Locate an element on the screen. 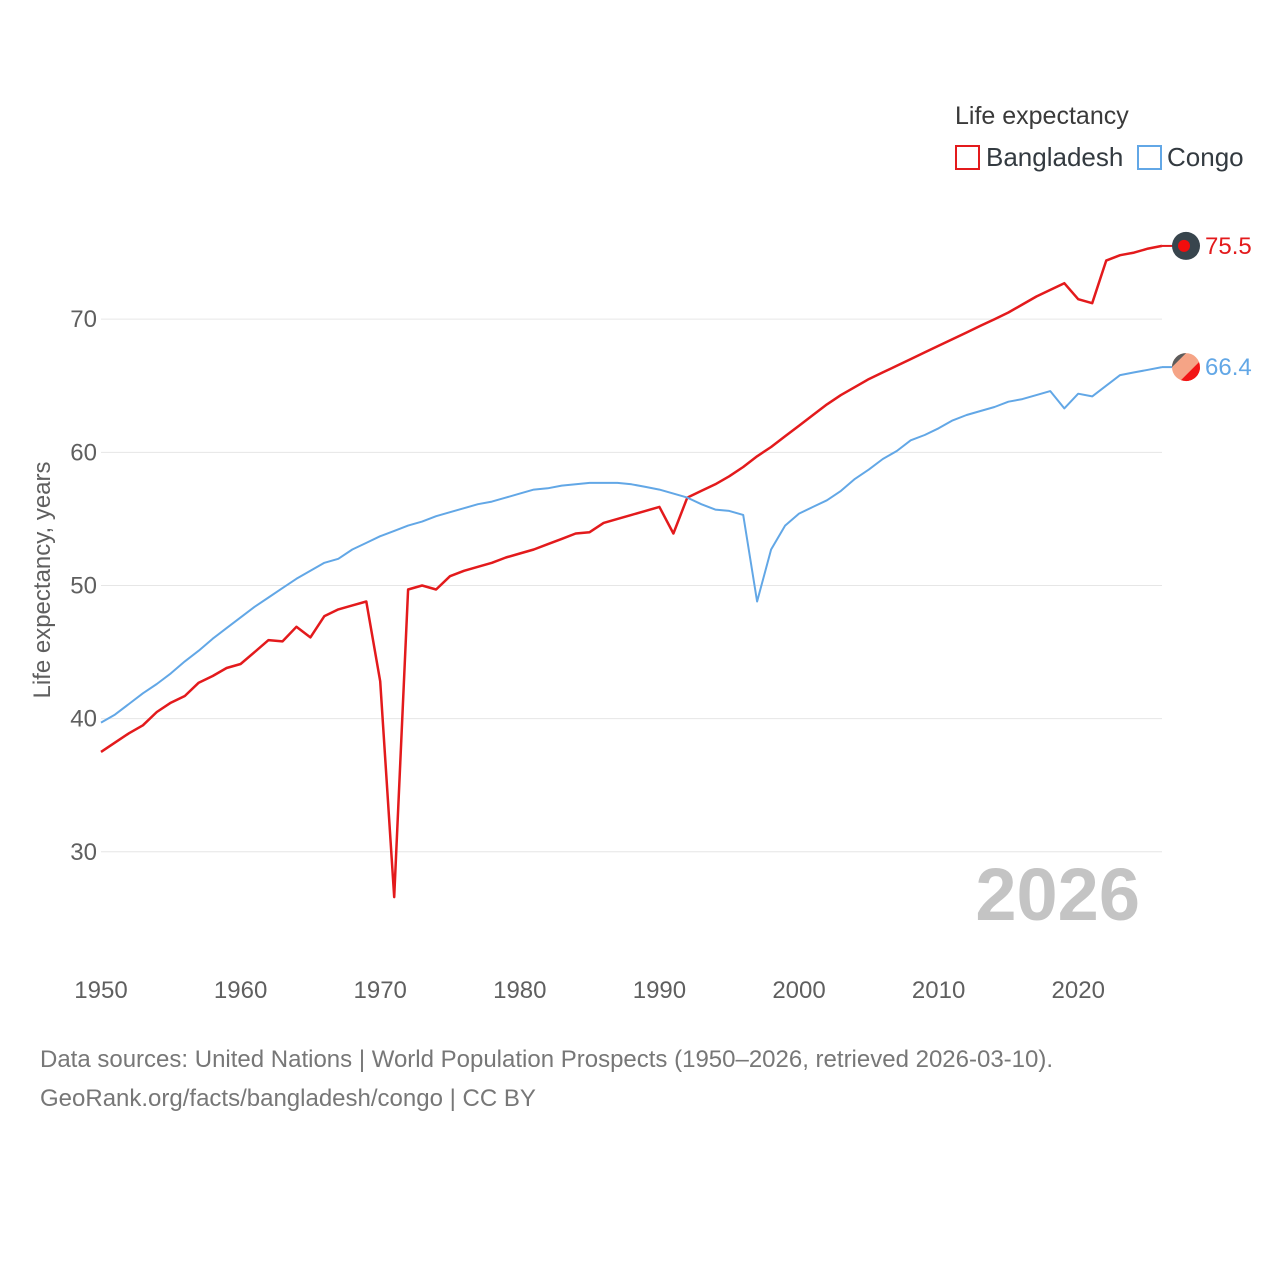  end-markers: 75.5 66.4 is located at coordinates (1207, 306).